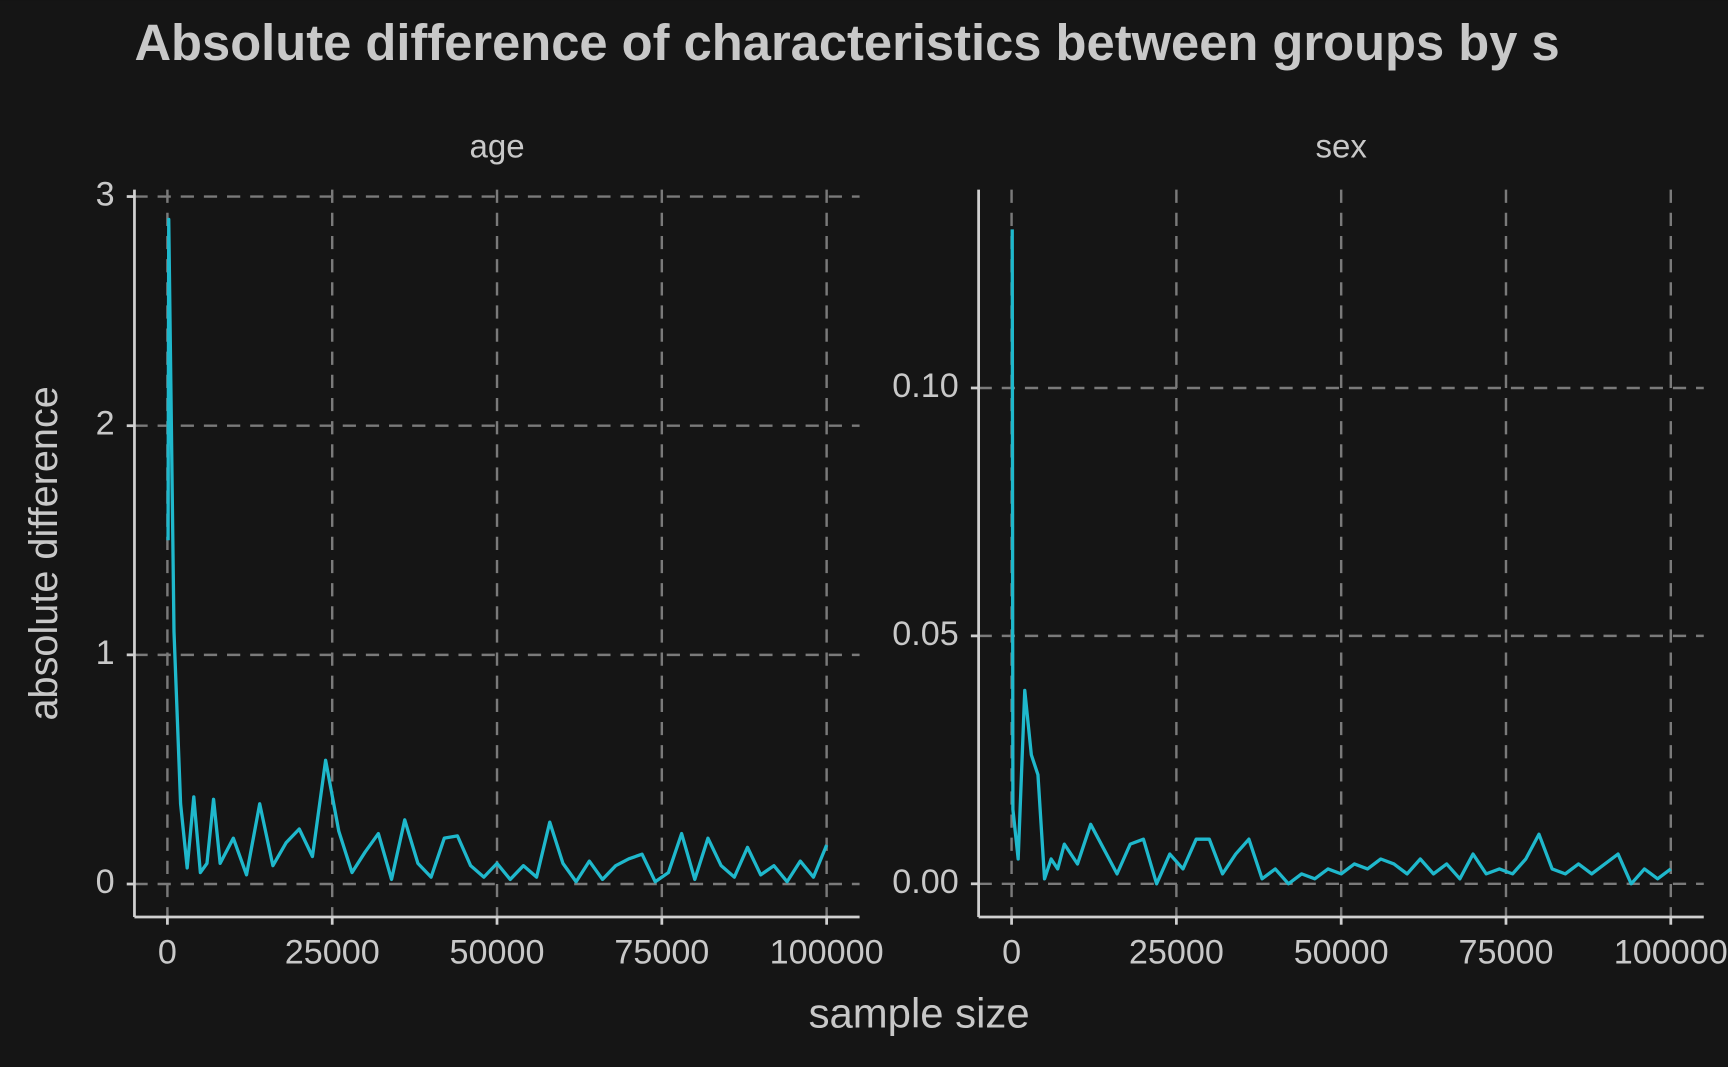 This screenshot has width=1728, height=1067. Describe the element at coordinates (1341, 147) in the screenshot. I see `facet-label: sex` at that location.